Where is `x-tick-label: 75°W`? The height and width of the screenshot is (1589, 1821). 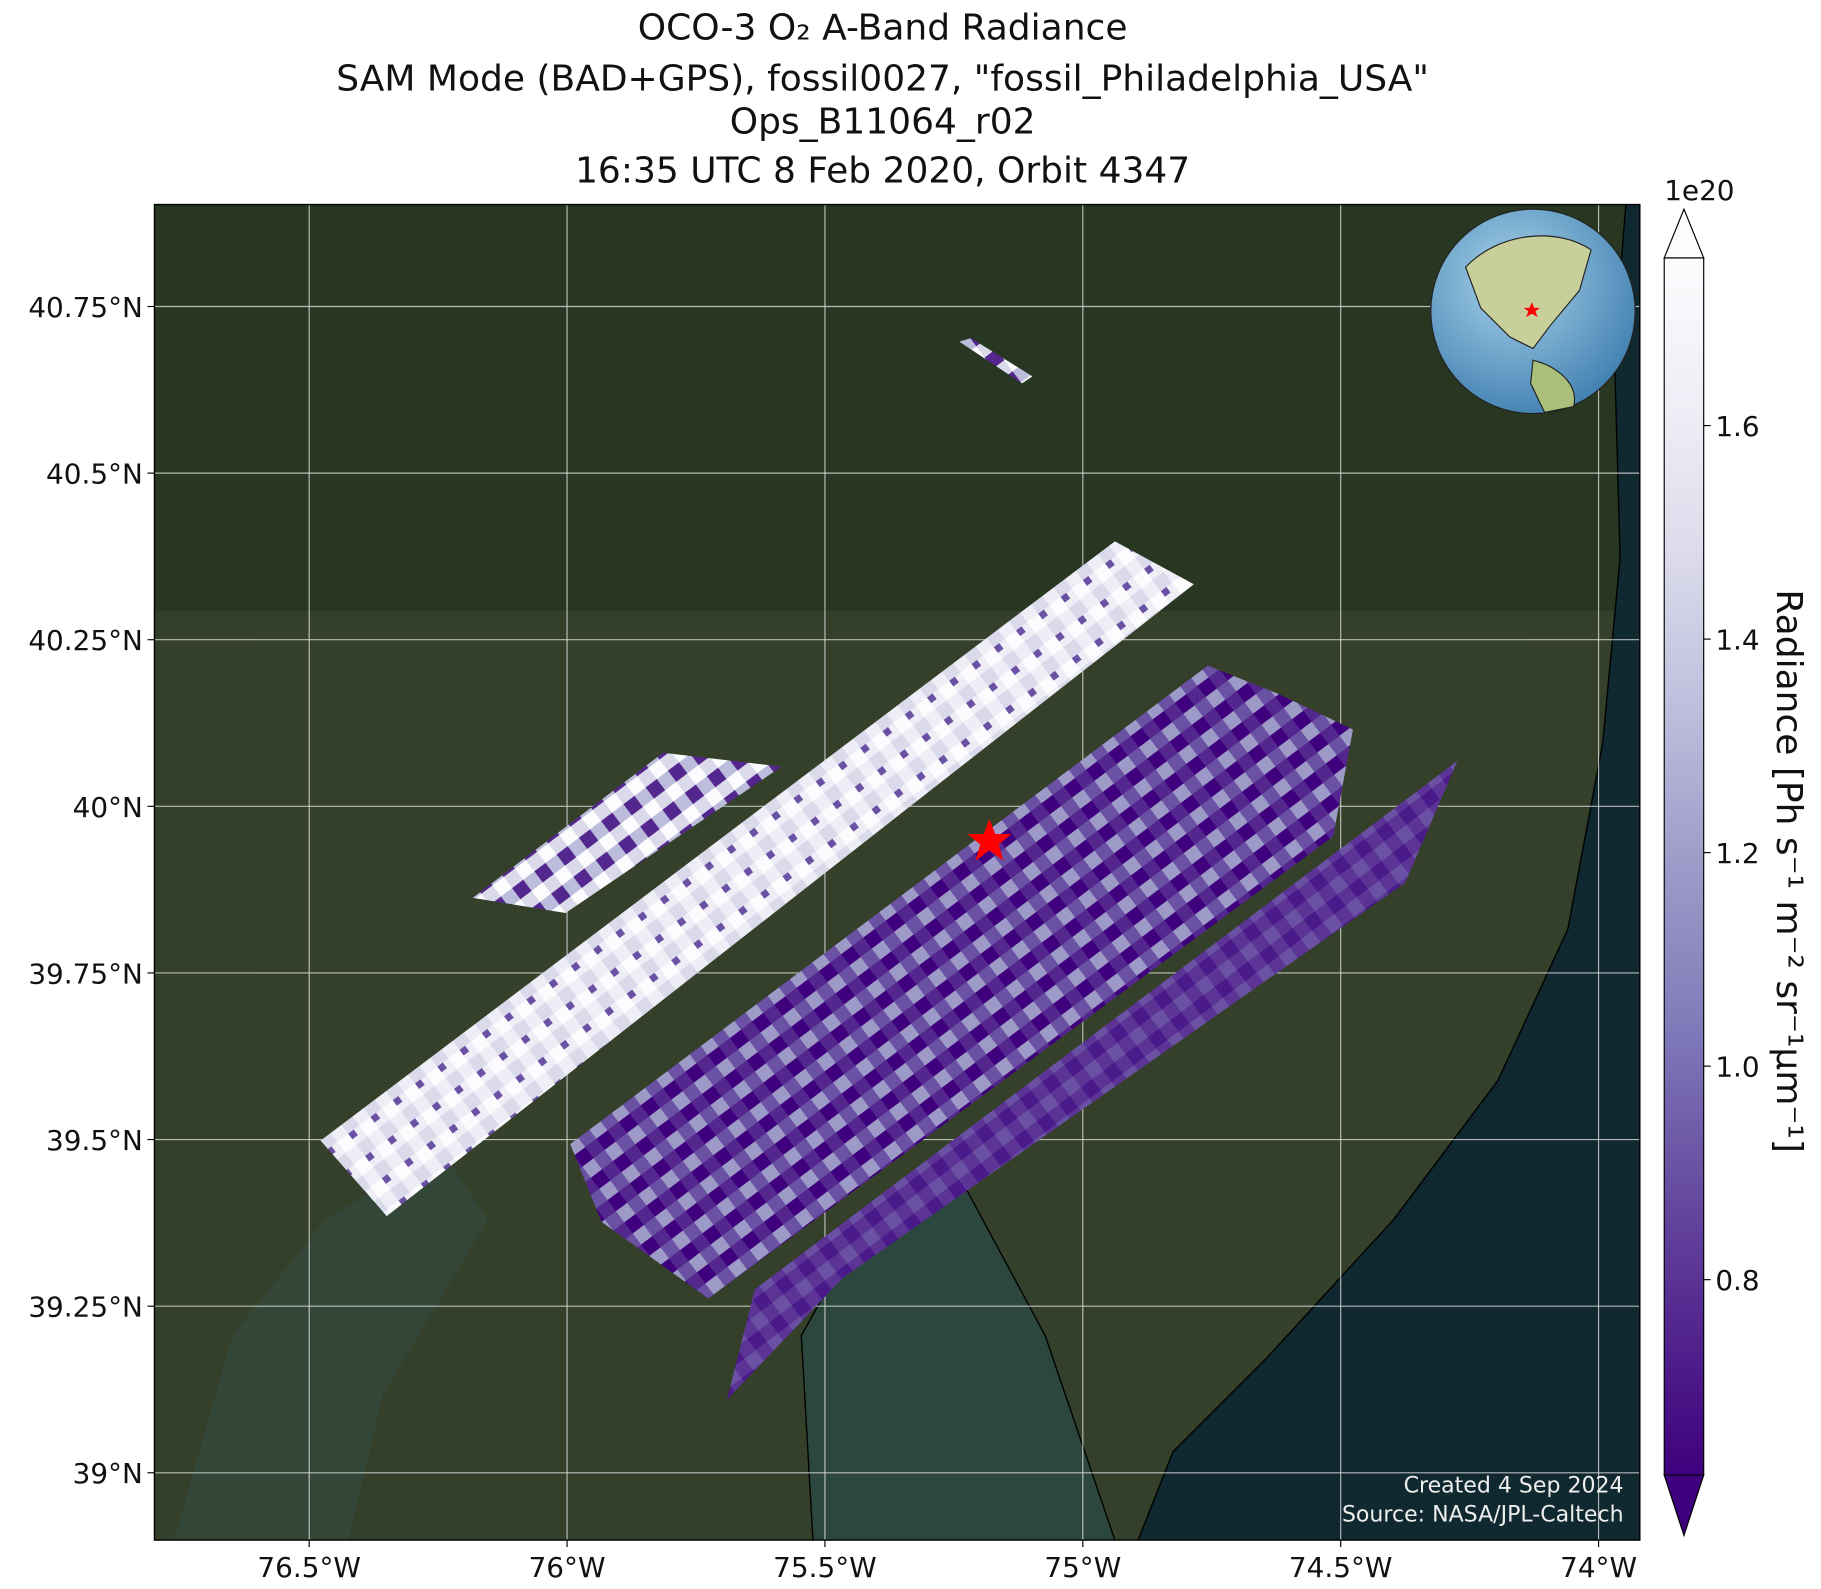
x-tick-label: 75°W is located at coordinates (1082, 1567).